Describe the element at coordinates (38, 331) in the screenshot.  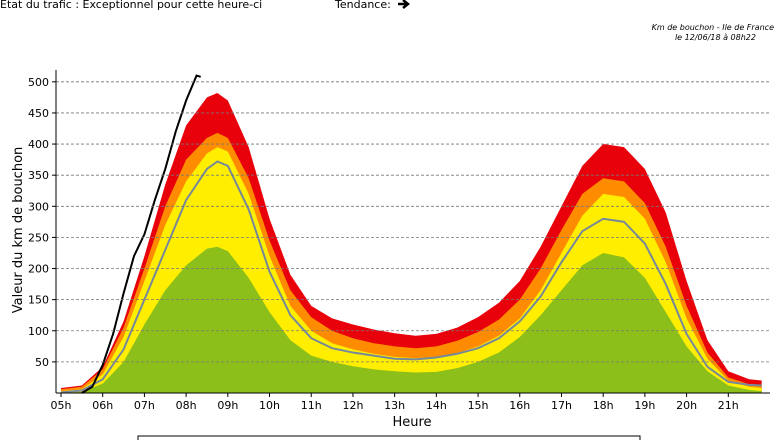
I see `y-tick-label: 100` at that location.